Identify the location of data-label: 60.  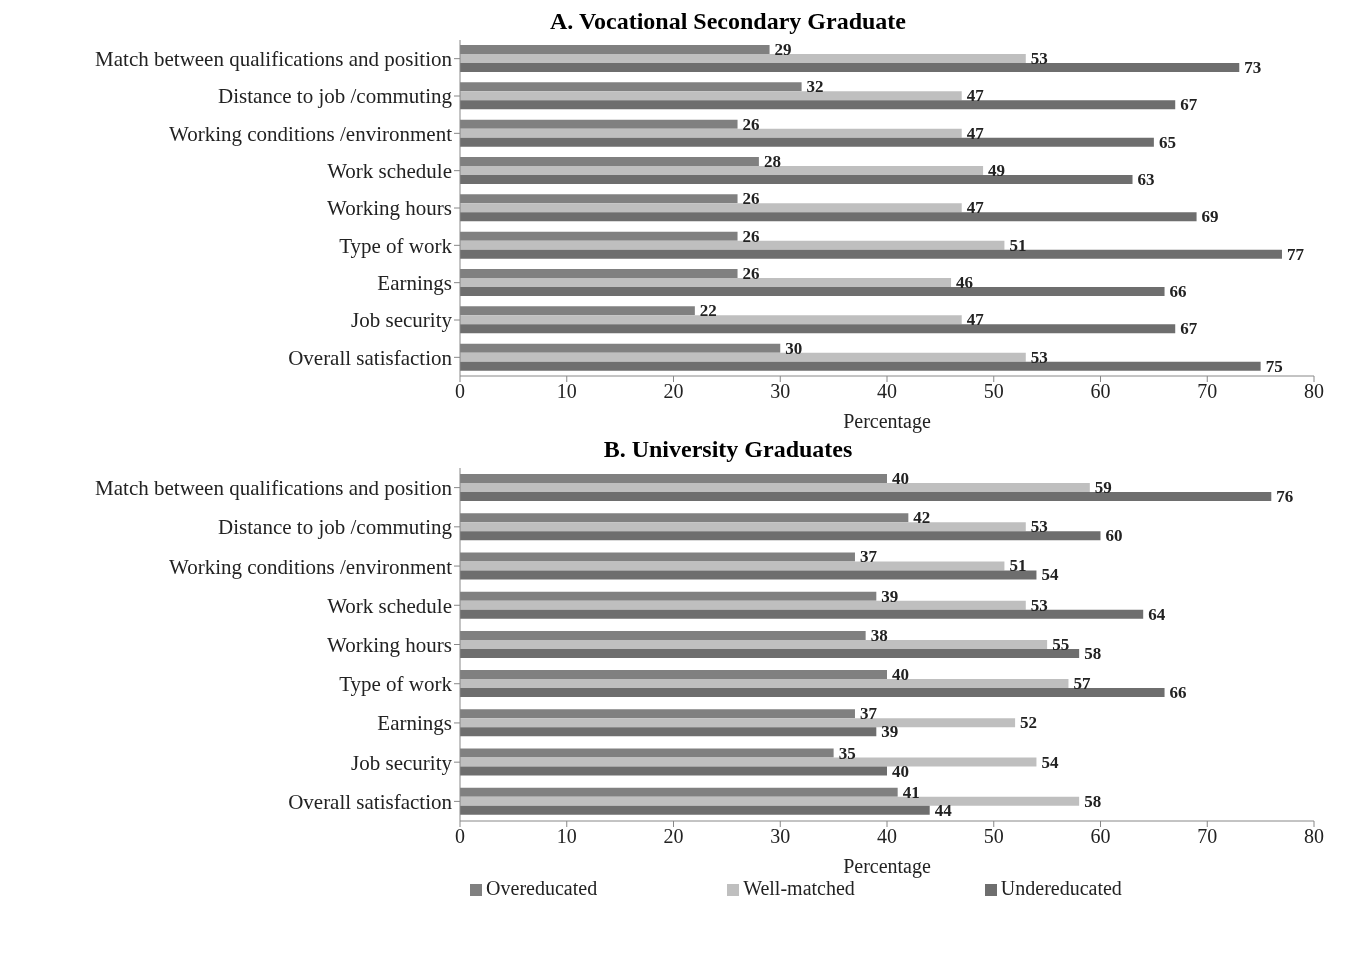
(1114, 536).